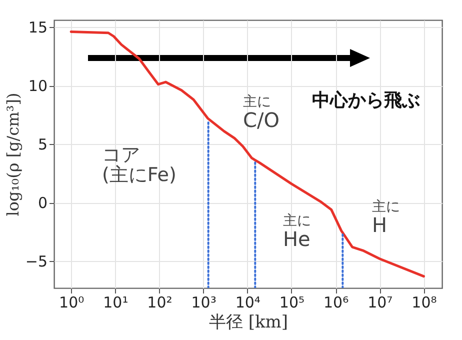 The width and height of the screenshot is (462, 340). Describe the element at coordinates (43, 145) in the screenshot. I see `y-tick-label: 5` at that location.